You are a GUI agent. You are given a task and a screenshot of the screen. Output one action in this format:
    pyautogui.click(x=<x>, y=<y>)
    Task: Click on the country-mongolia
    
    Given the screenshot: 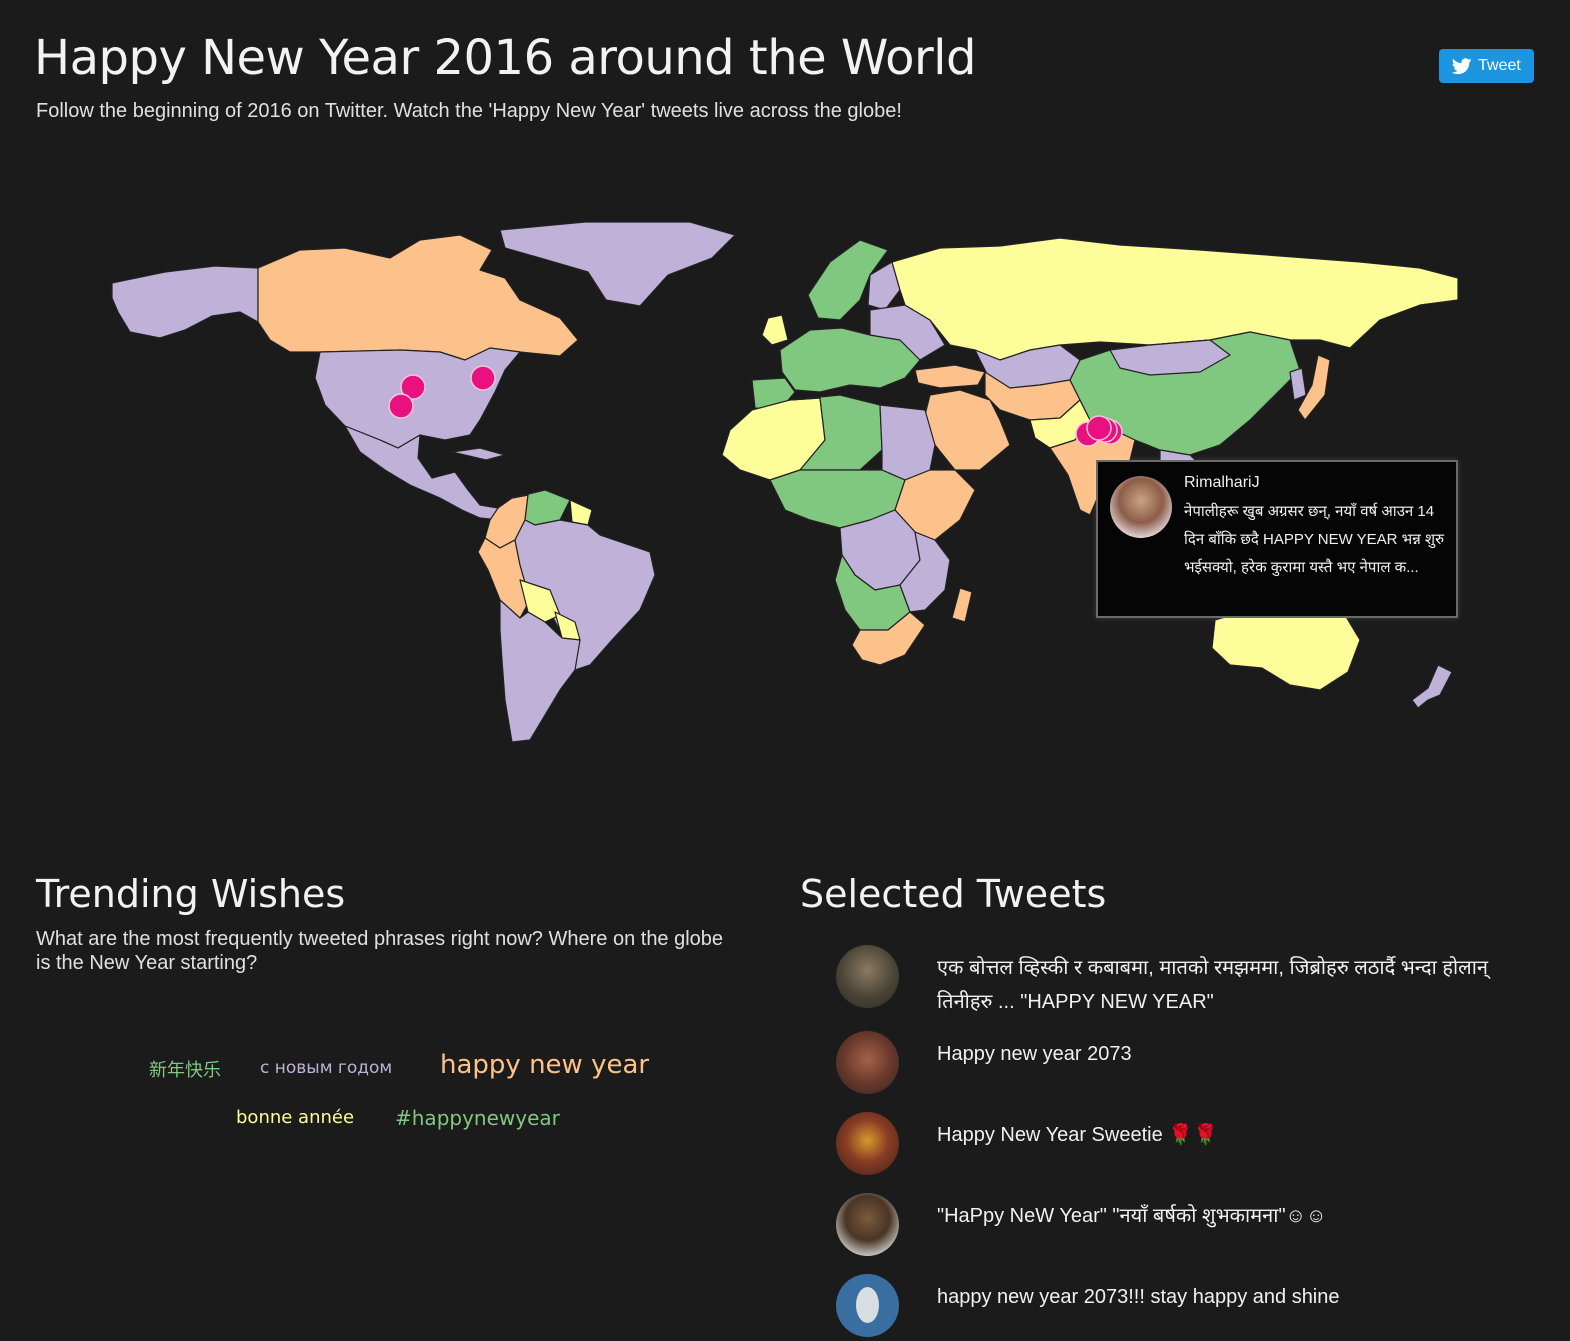 What is the action you would take?
    pyautogui.click(x=1170, y=357)
    